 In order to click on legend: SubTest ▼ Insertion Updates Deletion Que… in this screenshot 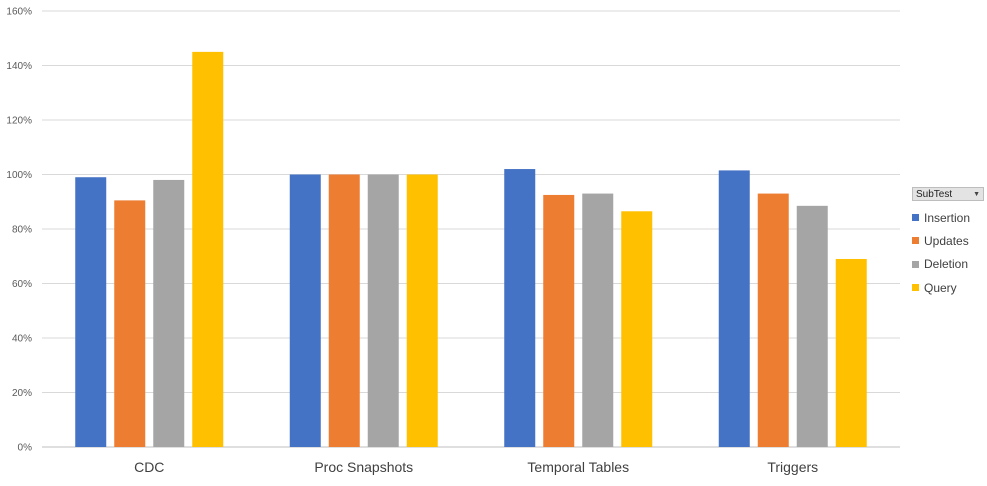, I will do `click(948, 243)`.